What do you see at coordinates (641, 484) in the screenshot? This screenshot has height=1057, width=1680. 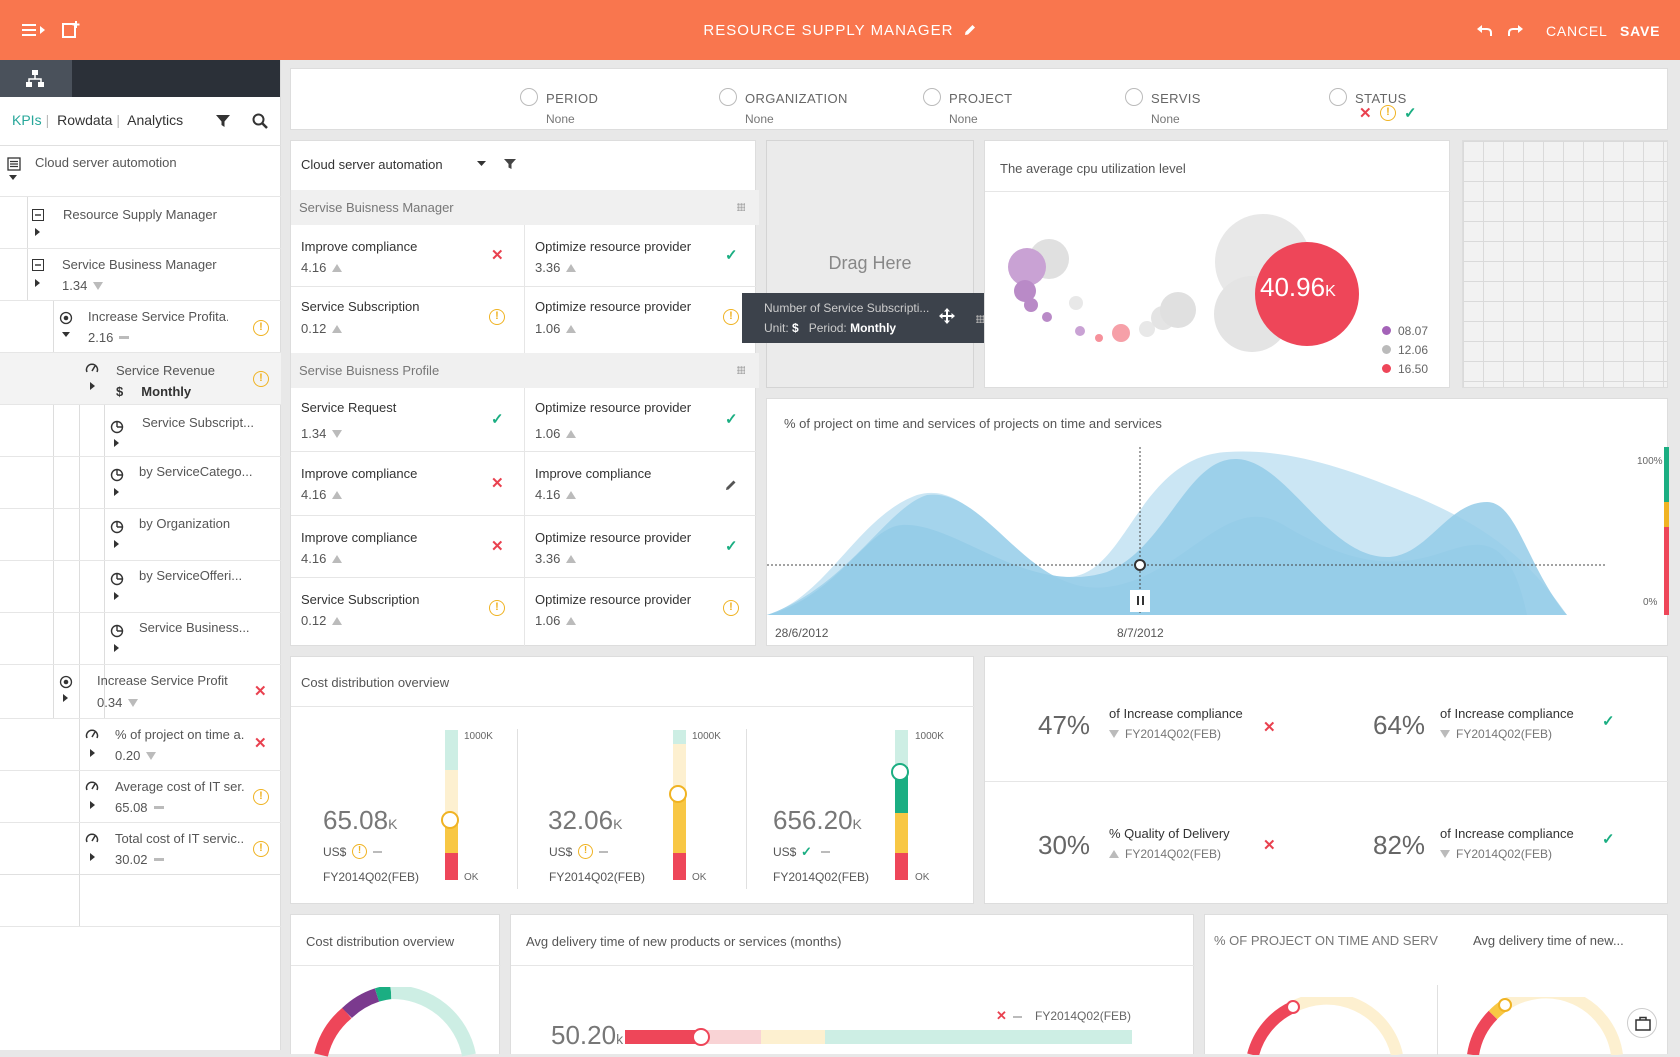 I see `kpi-cell: Improve compliance 4.16` at bounding box center [641, 484].